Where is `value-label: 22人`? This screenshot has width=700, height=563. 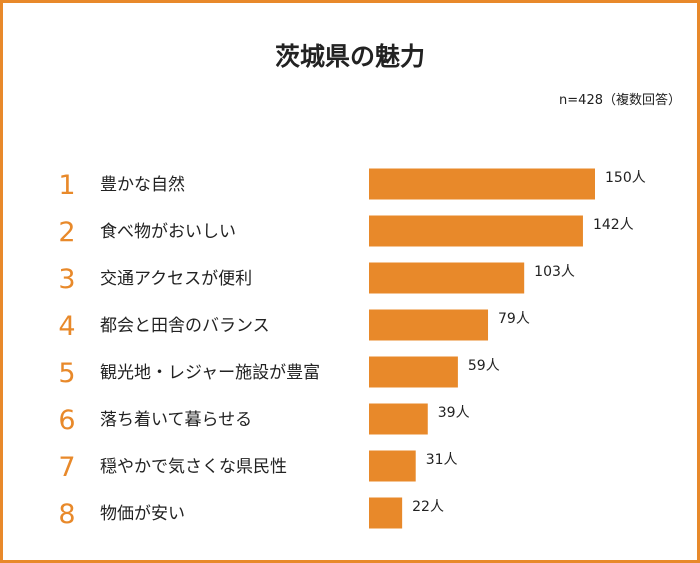 value-label: 22人 is located at coordinates (428, 507).